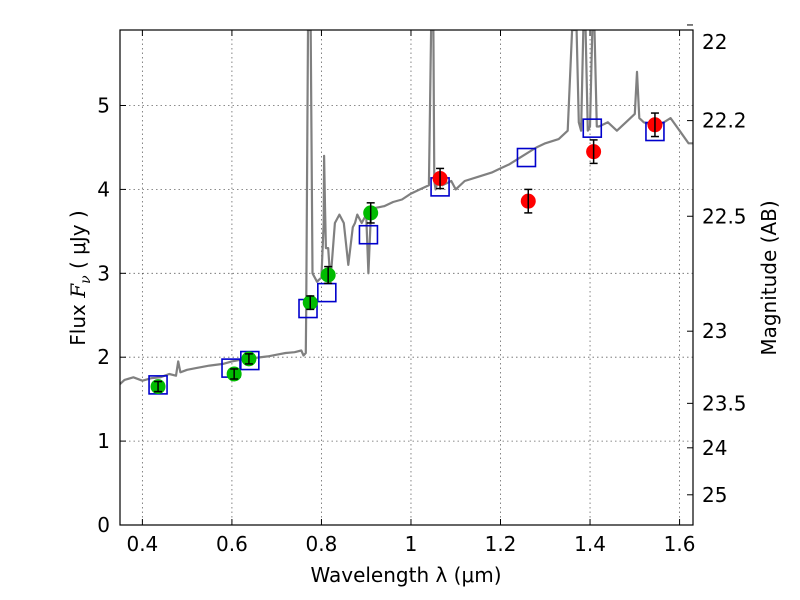  Describe the element at coordinates (80, 277) in the screenshot. I see `y-axis-label: Flux Fν ( μJy )` at that location.